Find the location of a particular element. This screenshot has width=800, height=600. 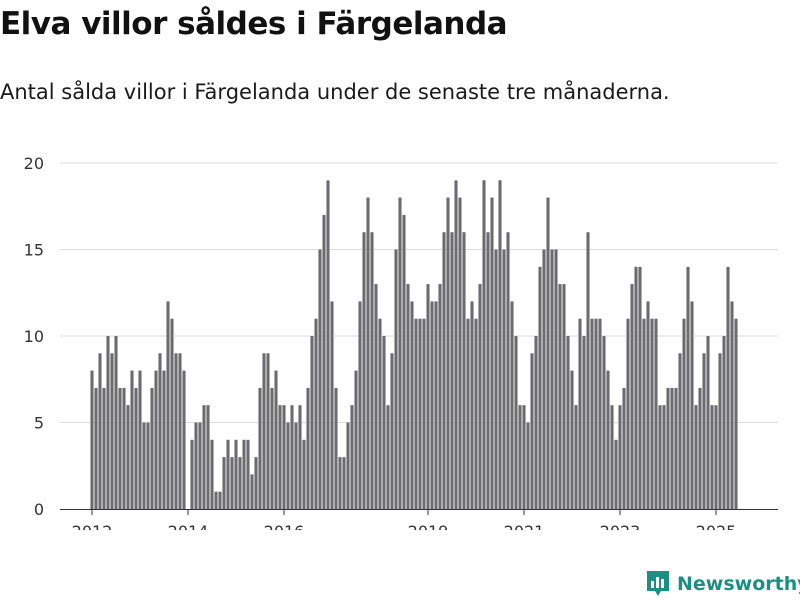

y-tick-label: 5 is located at coordinates (39, 423).